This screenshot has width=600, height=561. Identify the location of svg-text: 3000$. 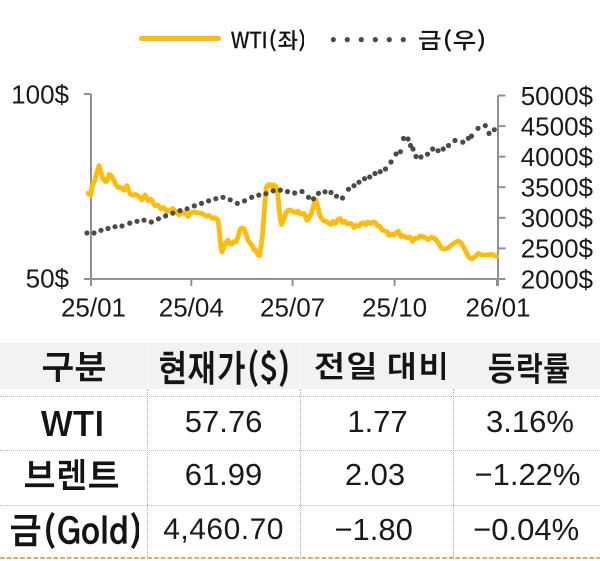
(557, 218).